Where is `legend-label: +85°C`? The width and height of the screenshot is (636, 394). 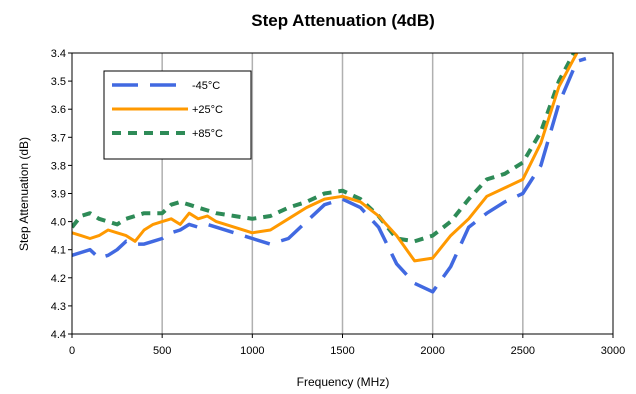
legend-label: +85°C is located at coordinates (207, 134).